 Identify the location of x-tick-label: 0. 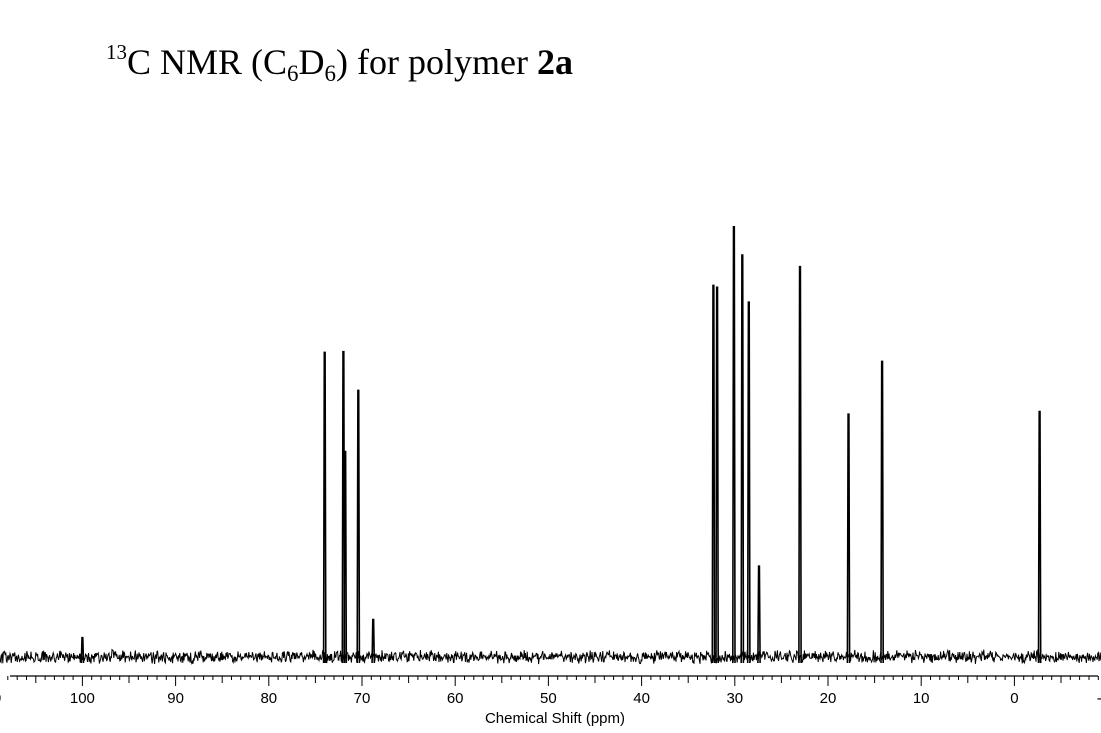
(1014, 698).